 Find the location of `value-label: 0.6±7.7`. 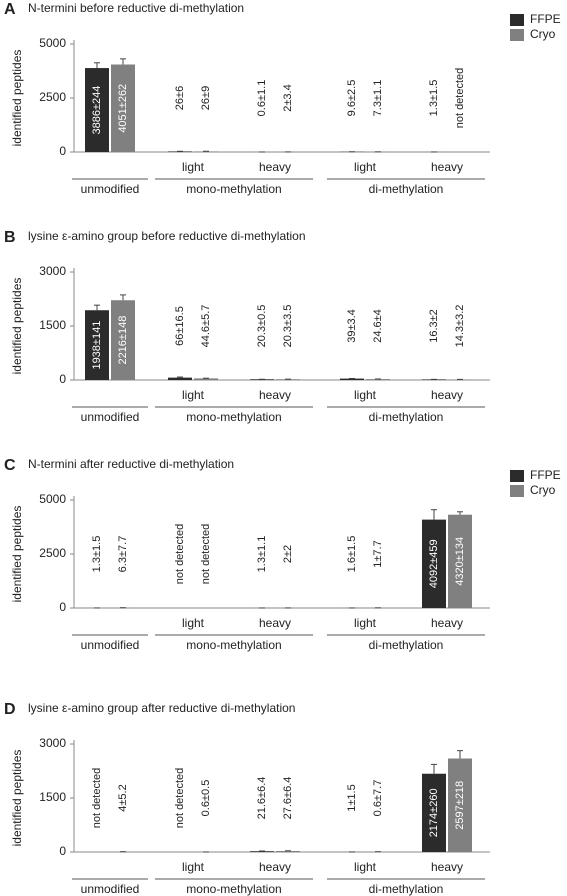

value-label: 0.6±7.7 is located at coordinates (378, 798).